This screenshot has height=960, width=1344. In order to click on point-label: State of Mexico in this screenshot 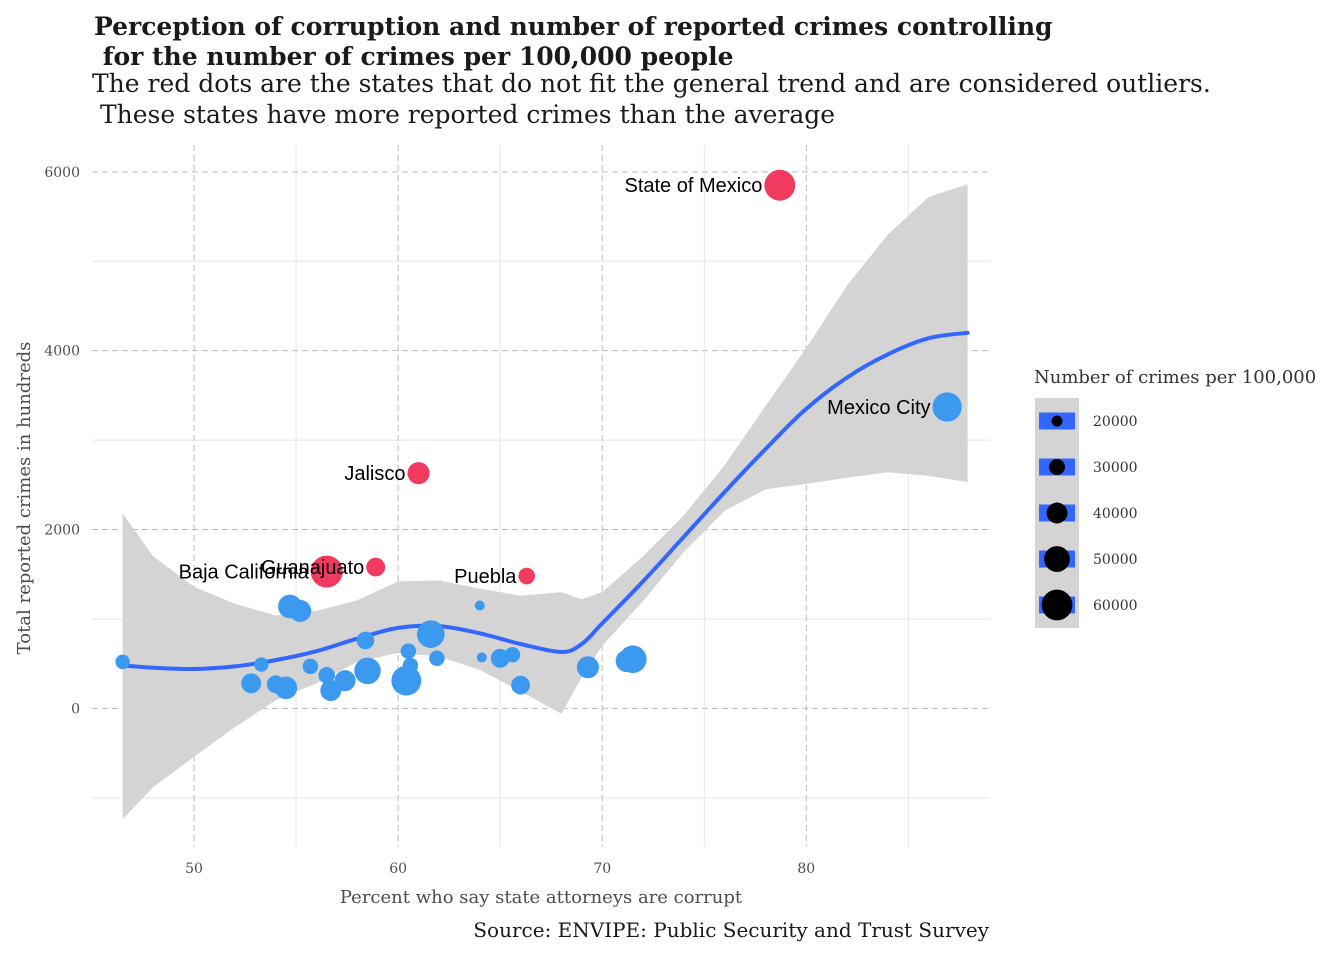, I will do `click(693, 186)`.